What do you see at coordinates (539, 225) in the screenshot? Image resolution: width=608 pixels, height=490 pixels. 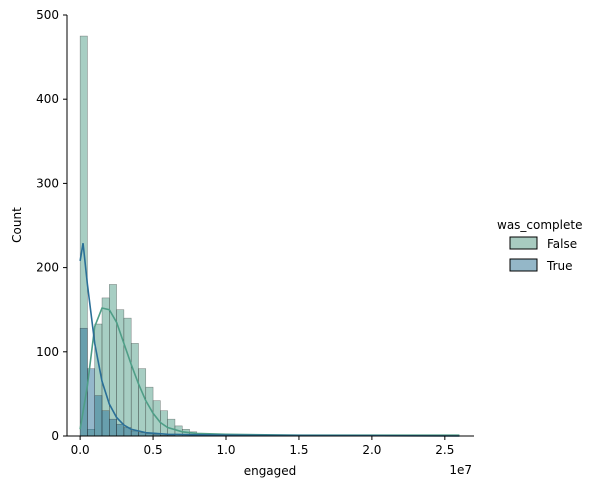 I see `legend-title: was_complete` at bounding box center [539, 225].